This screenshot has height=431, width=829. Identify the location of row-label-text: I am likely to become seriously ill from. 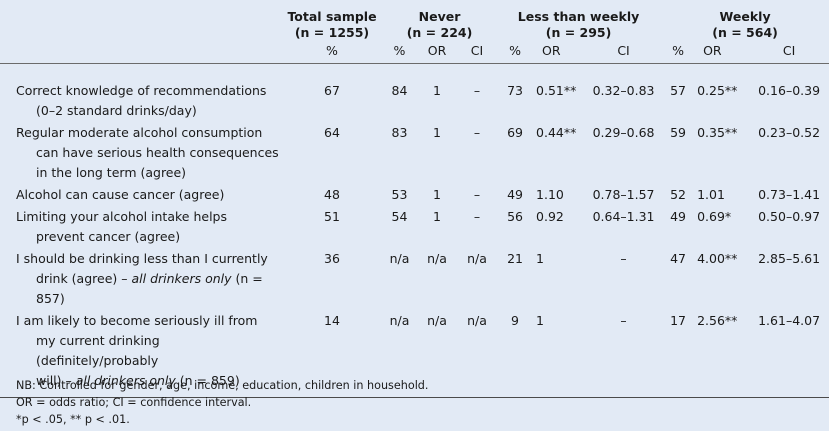
(137, 320).